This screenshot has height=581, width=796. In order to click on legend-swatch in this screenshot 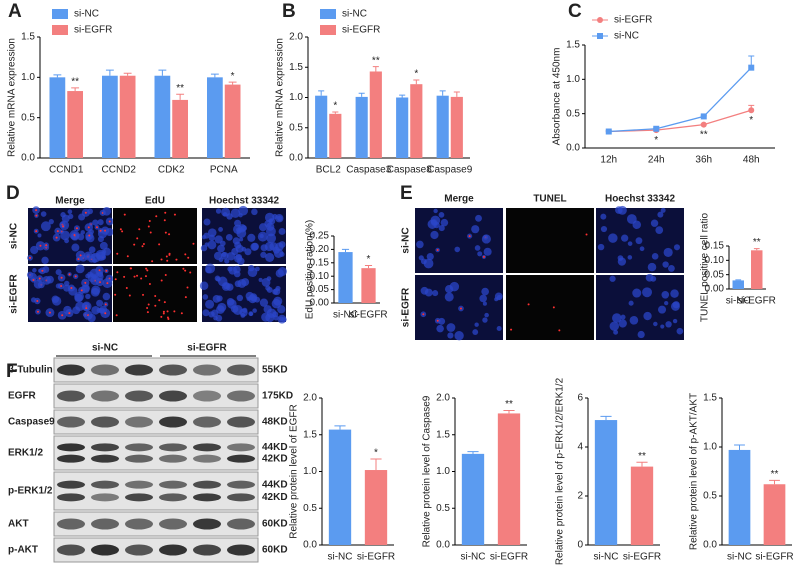, I will do `click(328, 30)`.